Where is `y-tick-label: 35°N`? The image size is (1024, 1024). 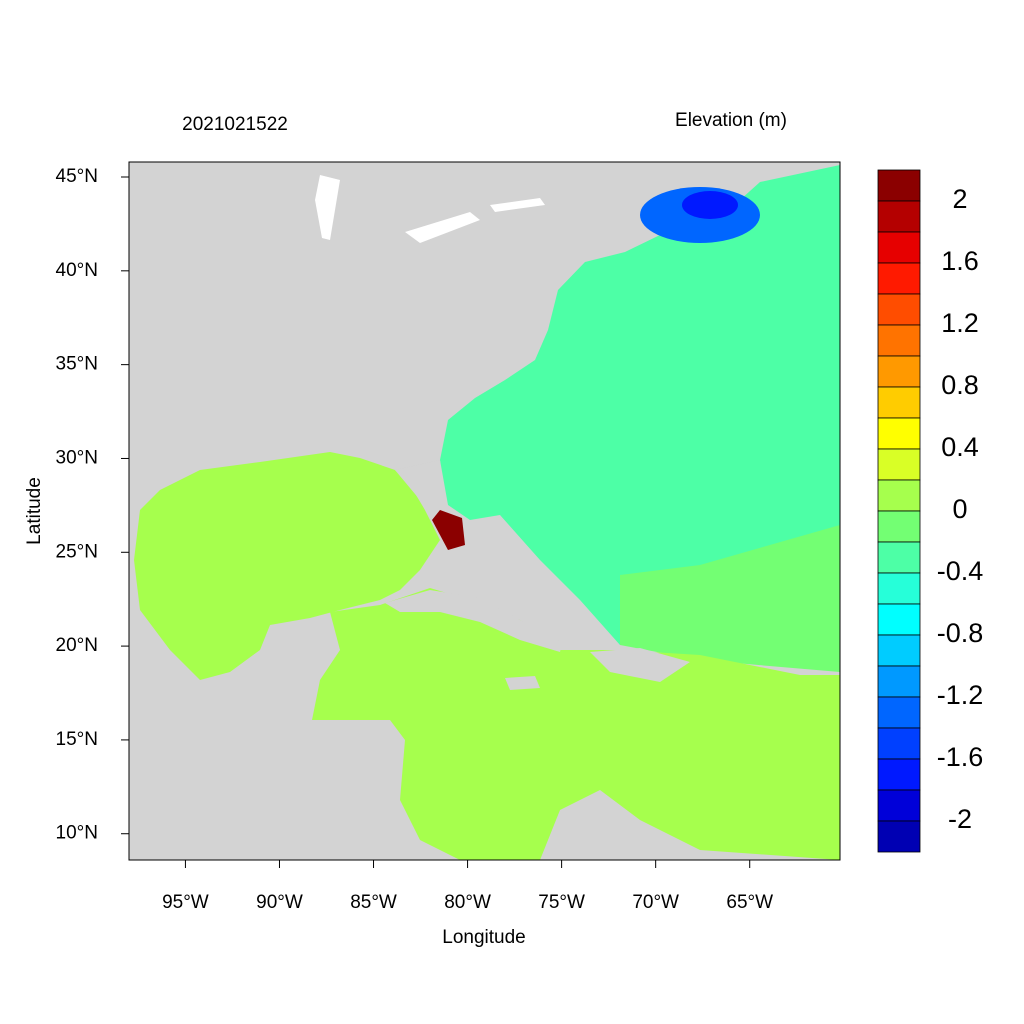
y-tick-label: 35°N is located at coordinates (77, 364).